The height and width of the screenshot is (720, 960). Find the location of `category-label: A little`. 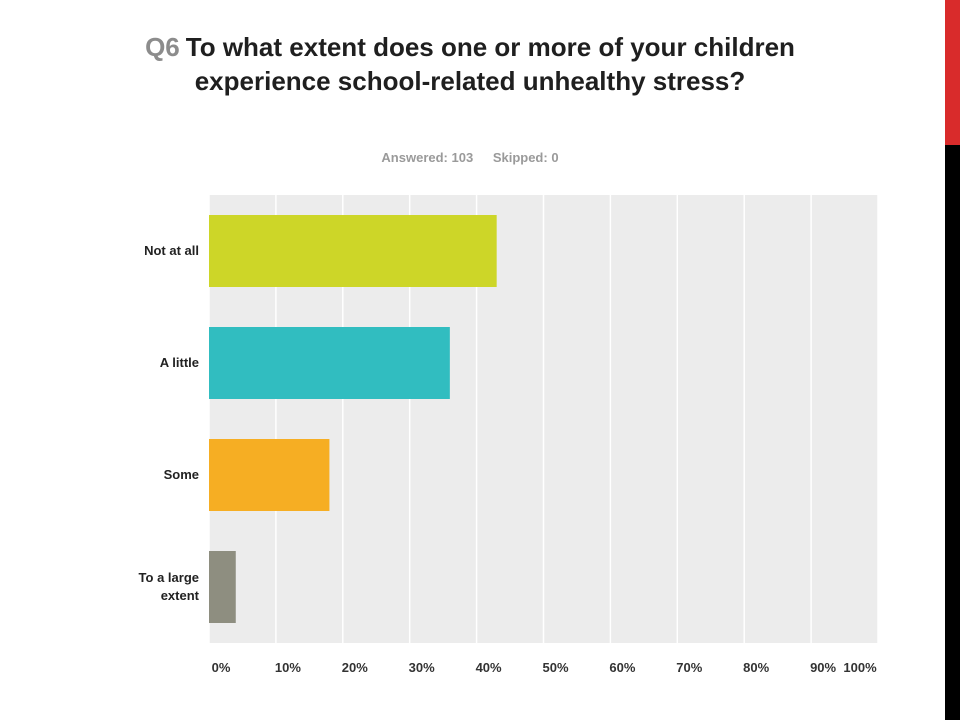

category-label: A little is located at coordinates (179, 362).